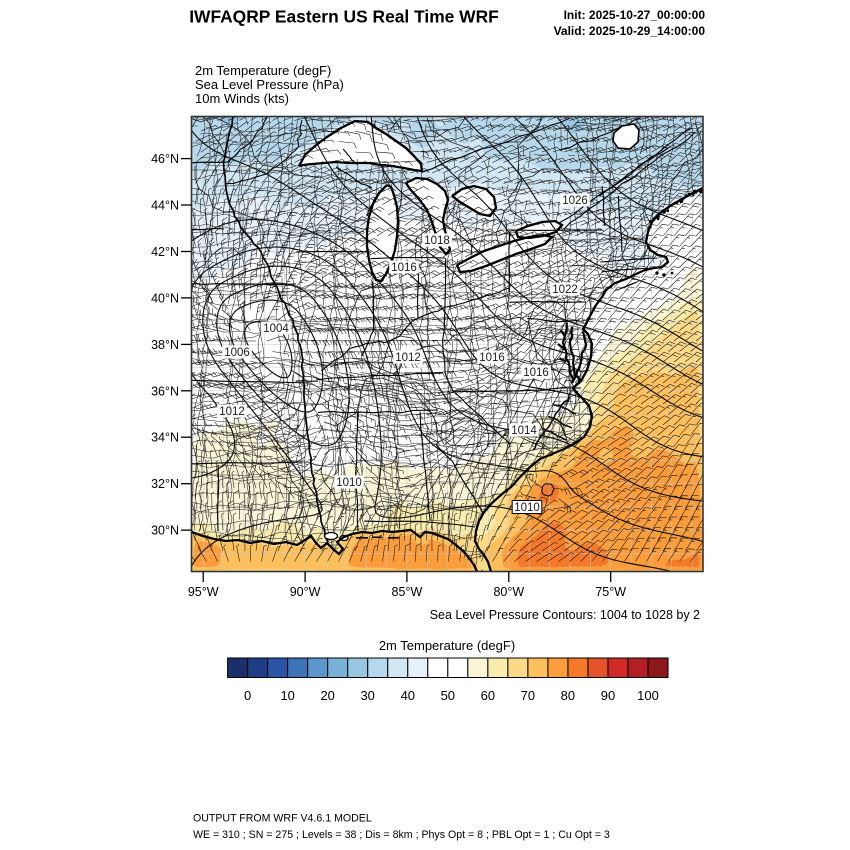  What do you see at coordinates (287, 695) in the screenshot?
I see `svg-text: 10` at bounding box center [287, 695].